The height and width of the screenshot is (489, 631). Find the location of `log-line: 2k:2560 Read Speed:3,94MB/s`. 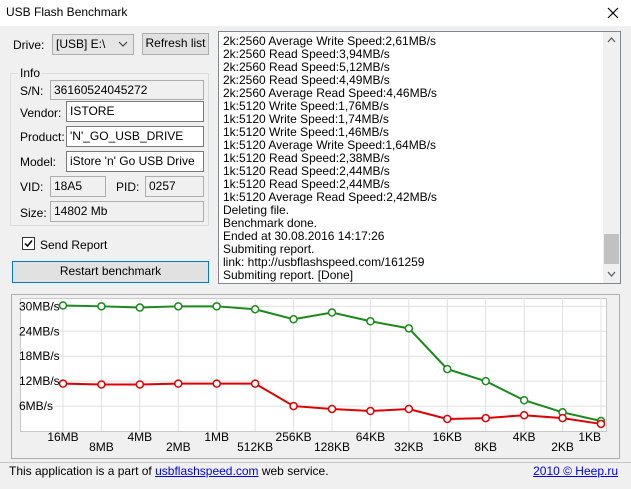

log-line: 2k:2560 Read Speed:3,94MB/s is located at coordinates (306, 54).